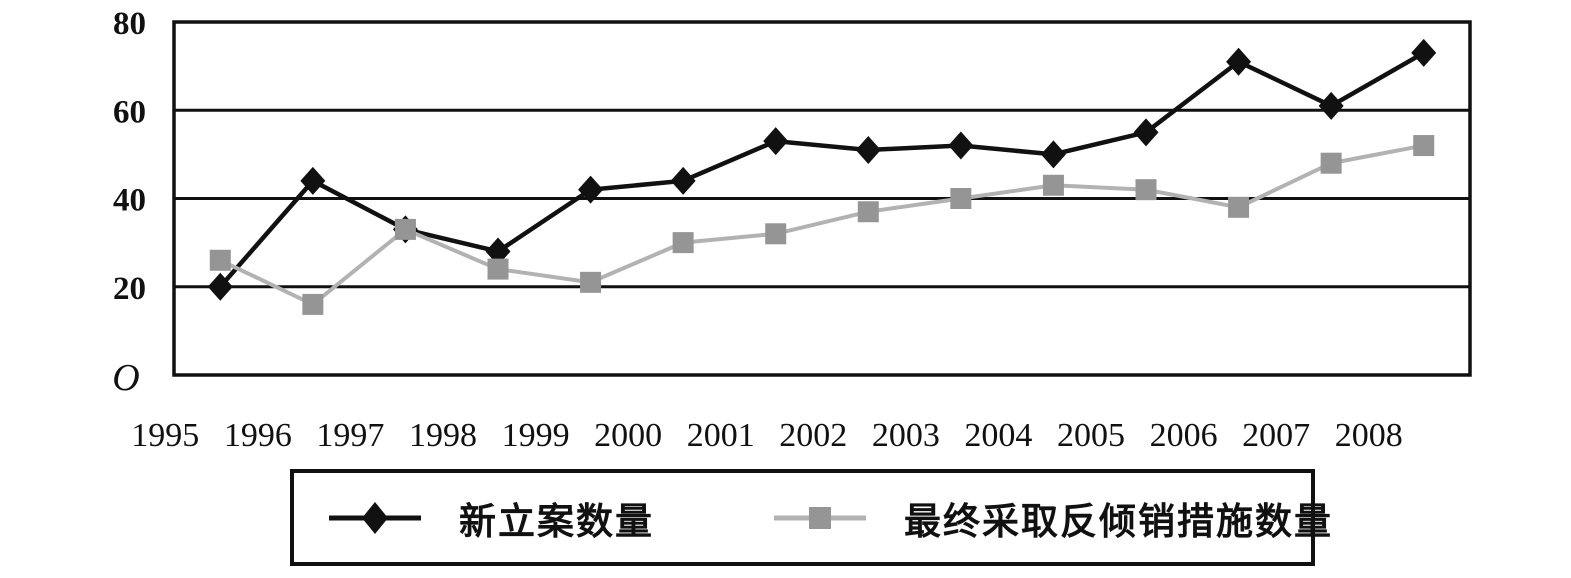 The height and width of the screenshot is (578, 1571). What do you see at coordinates (165, 435) in the screenshot?
I see `x-tick-label-1995: 1995` at bounding box center [165, 435].